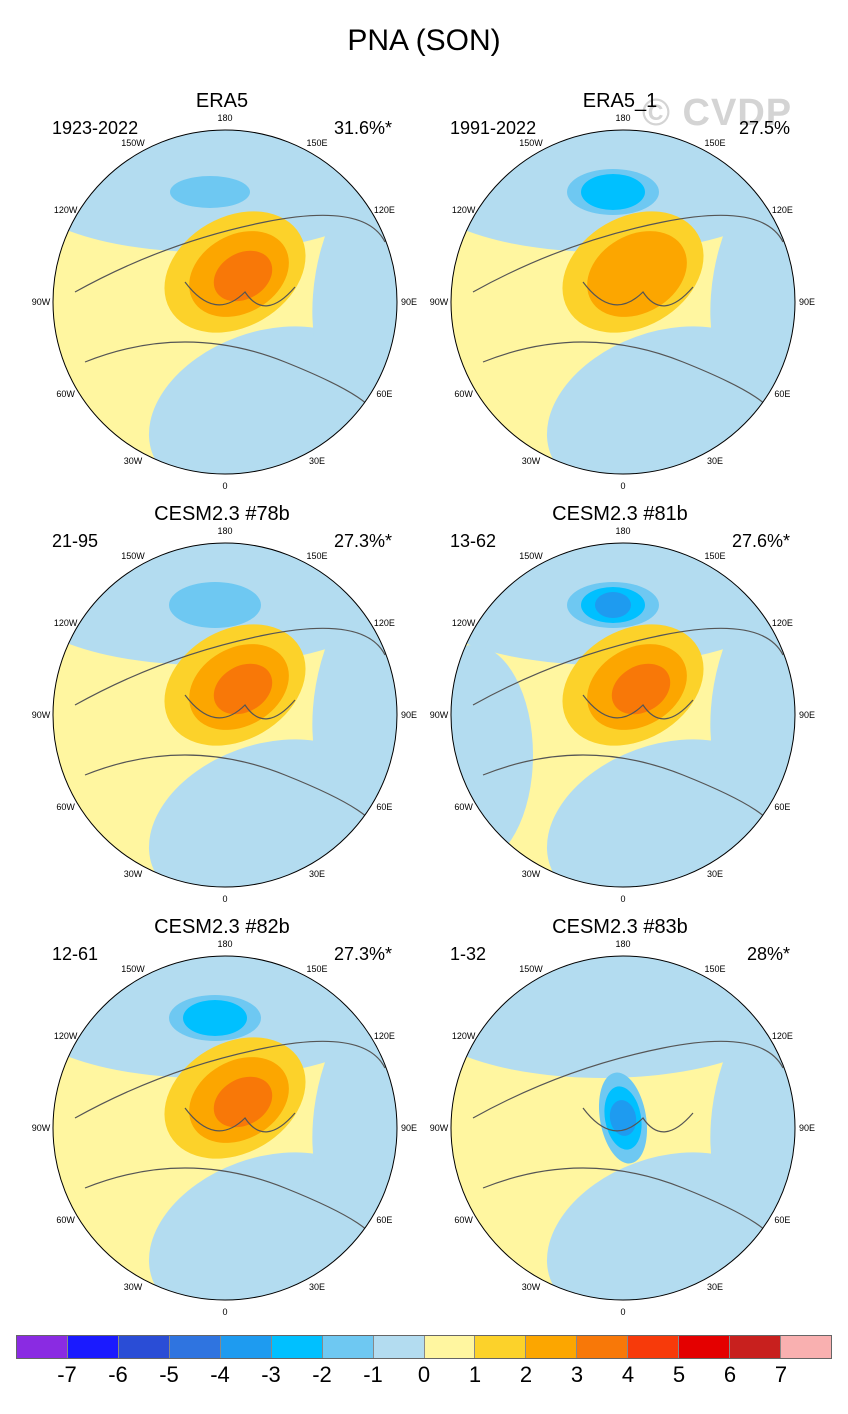 This screenshot has width=848, height=1414. What do you see at coordinates (730, 1374) in the screenshot?
I see `colorbar-tick: 6` at bounding box center [730, 1374].